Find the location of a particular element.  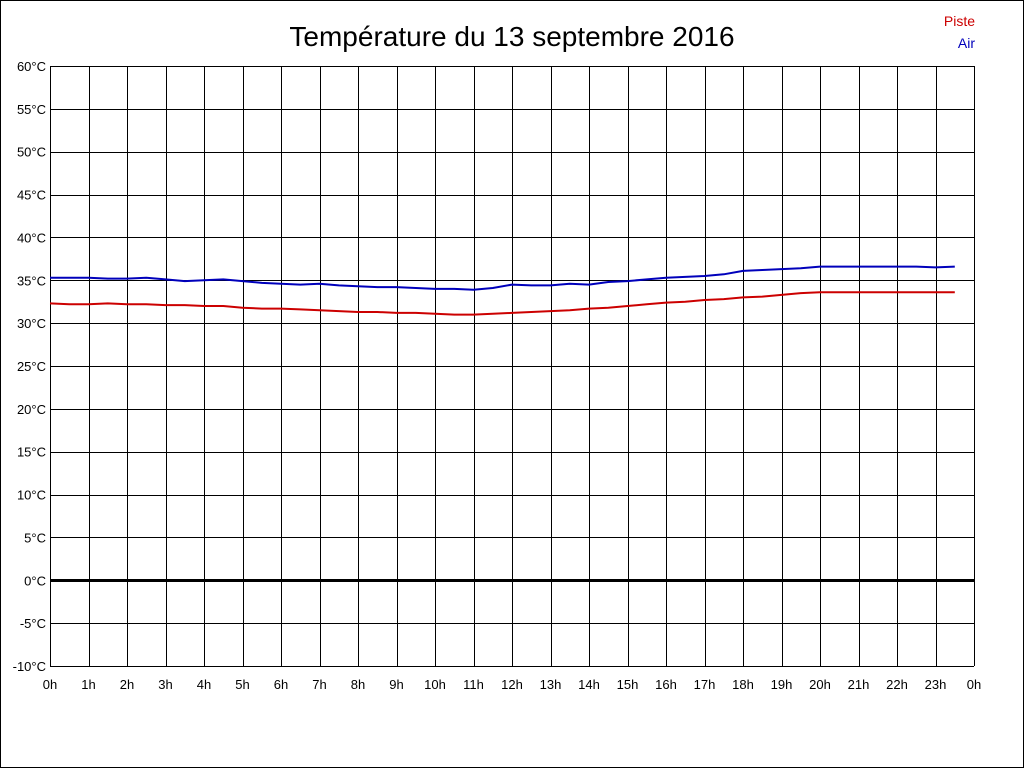

chart-series is located at coordinates (502, 290).